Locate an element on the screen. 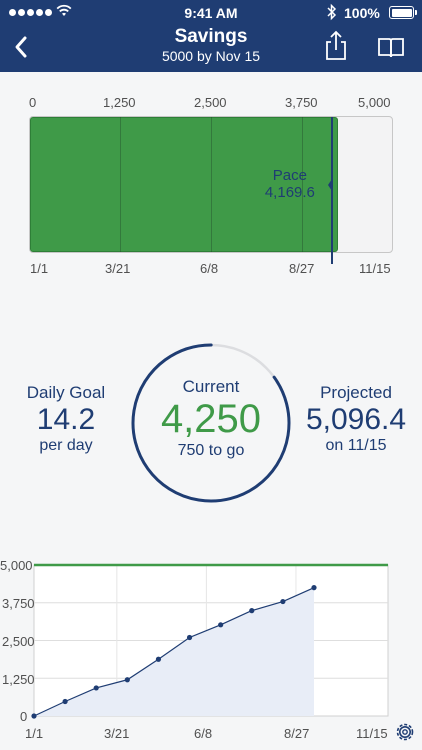  daily-goal-unit: per day is located at coordinates (66, 445).